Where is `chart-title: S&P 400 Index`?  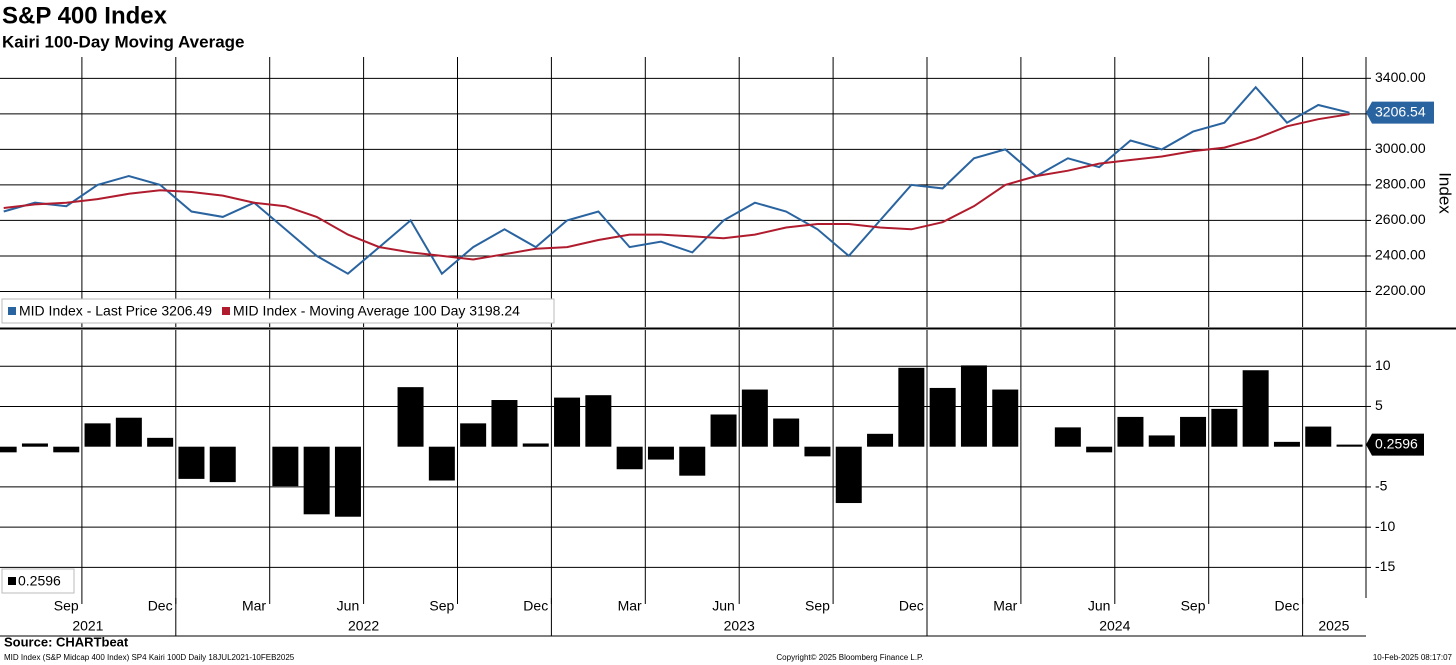 chart-title: S&P 400 Index is located at coordinates (85, 15).